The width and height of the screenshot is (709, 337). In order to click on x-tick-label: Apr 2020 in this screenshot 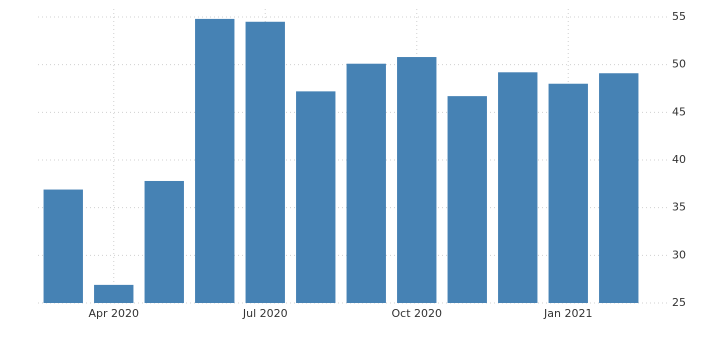, I will do `click(113, 313)`.